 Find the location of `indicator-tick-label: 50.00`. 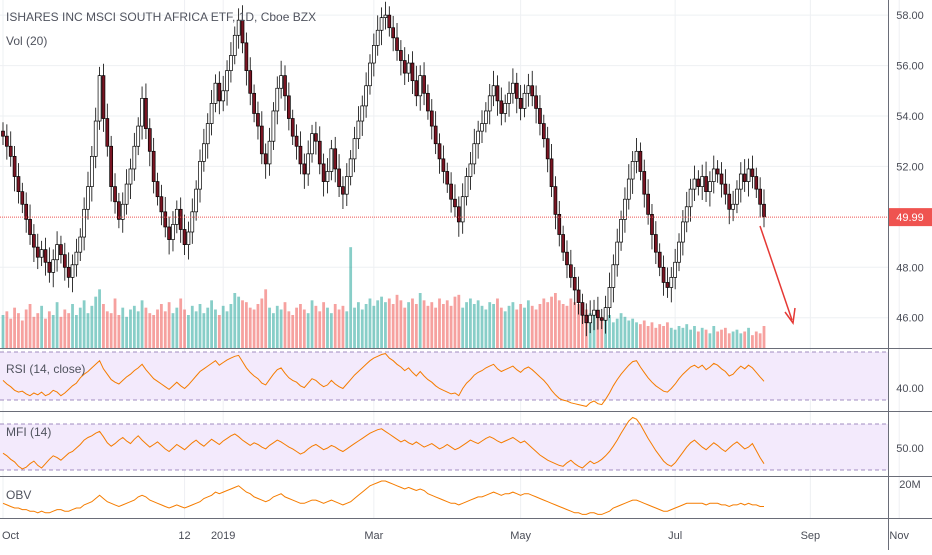

indicator-tick-label: 50.00 is located at coordinates (910, 449).